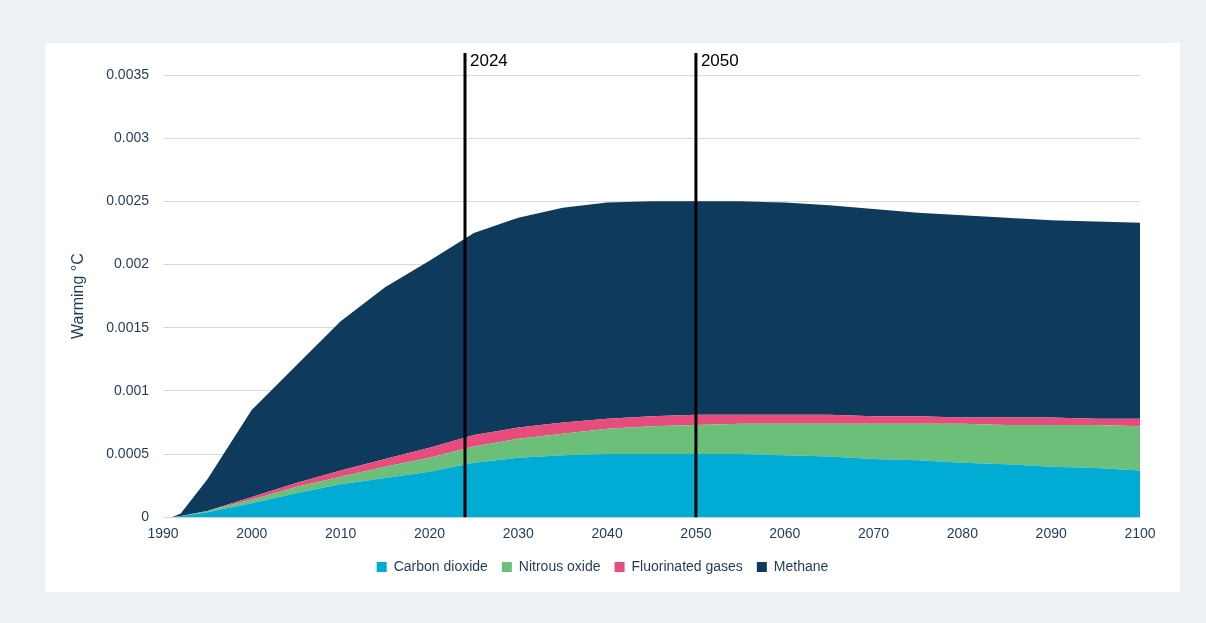 This screenshot has height=623, width=1206. Describe the element at coordinates (441, 565) in the screenshot. I see `legend-label: Carbon dioxide` at that location.